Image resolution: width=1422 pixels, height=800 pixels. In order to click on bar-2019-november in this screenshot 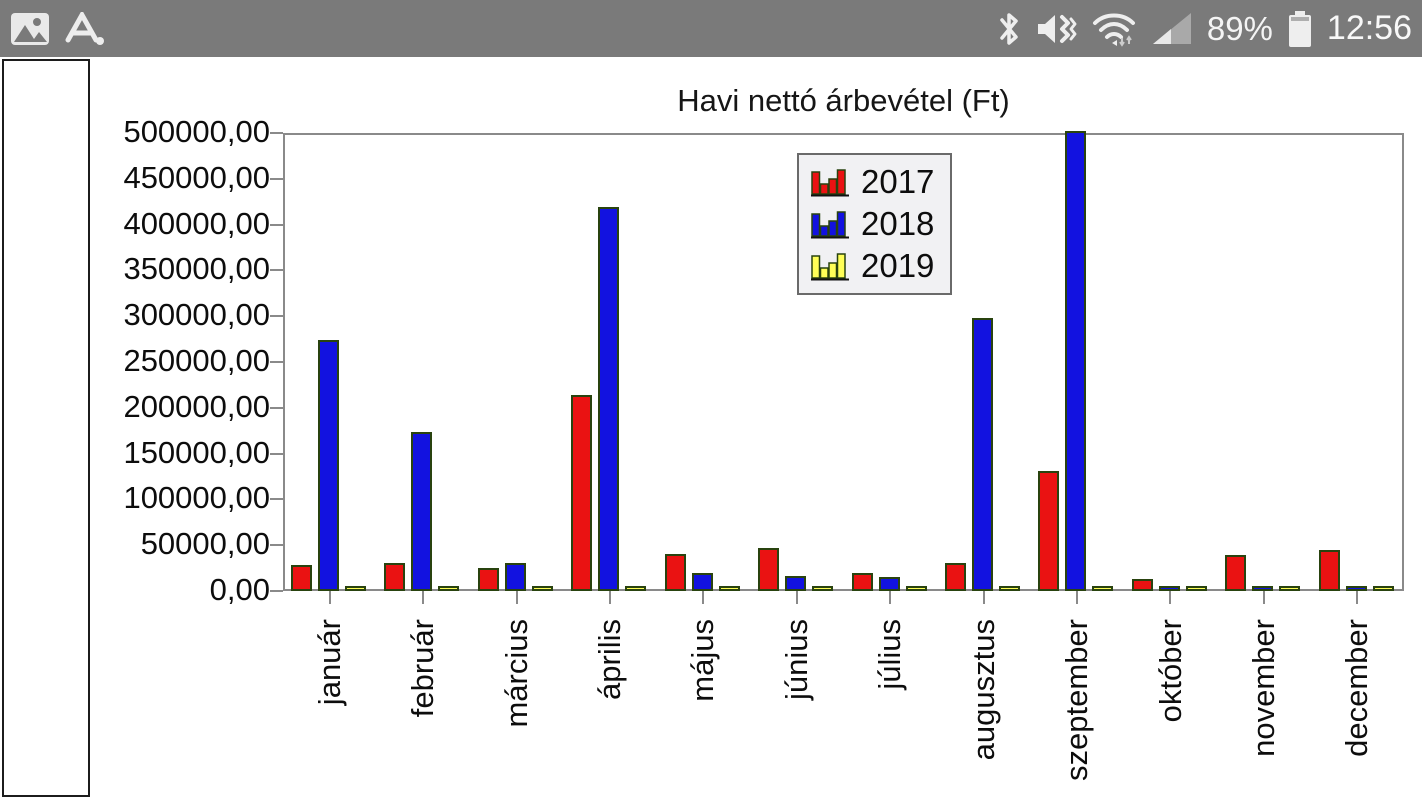, I will do `click(1290, 588)`.